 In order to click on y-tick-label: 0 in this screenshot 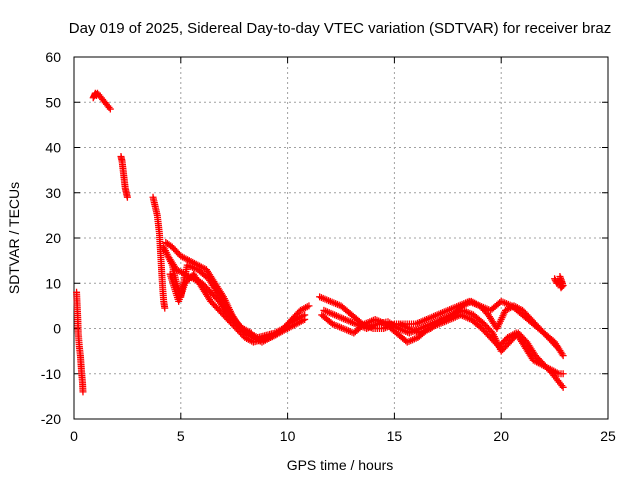, I will do `click(57, 329)`.